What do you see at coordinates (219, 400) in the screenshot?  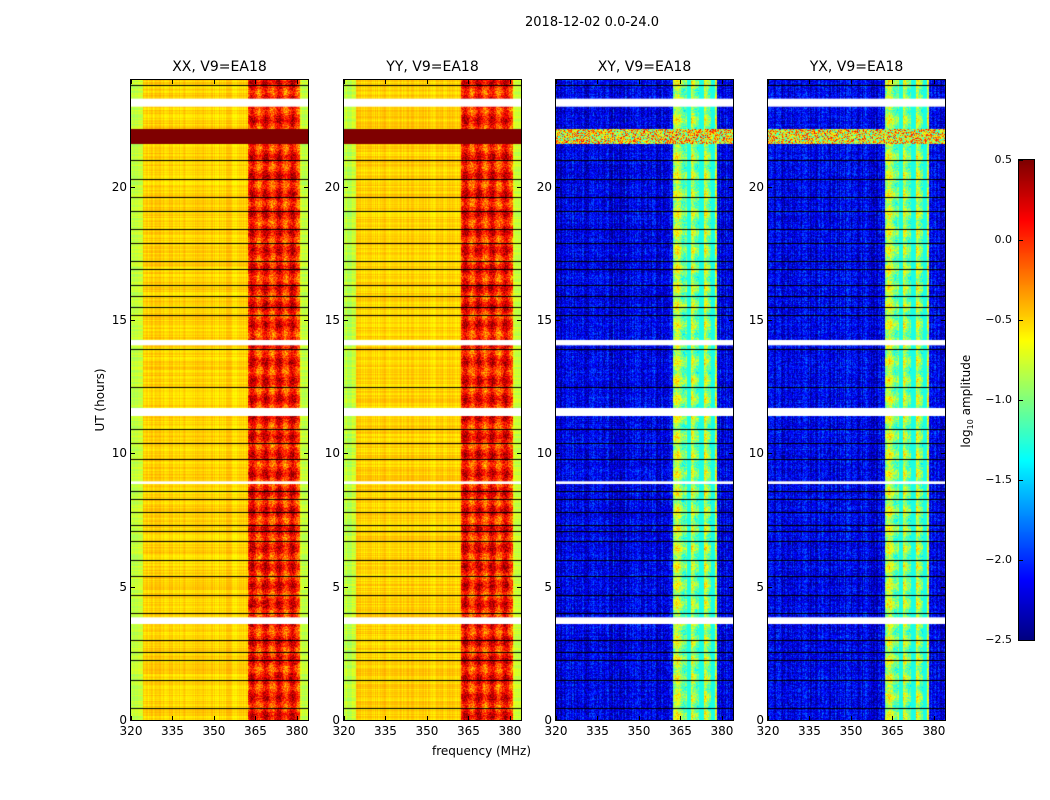 I see `heatmap-xx` at bounding box center [219, 400].